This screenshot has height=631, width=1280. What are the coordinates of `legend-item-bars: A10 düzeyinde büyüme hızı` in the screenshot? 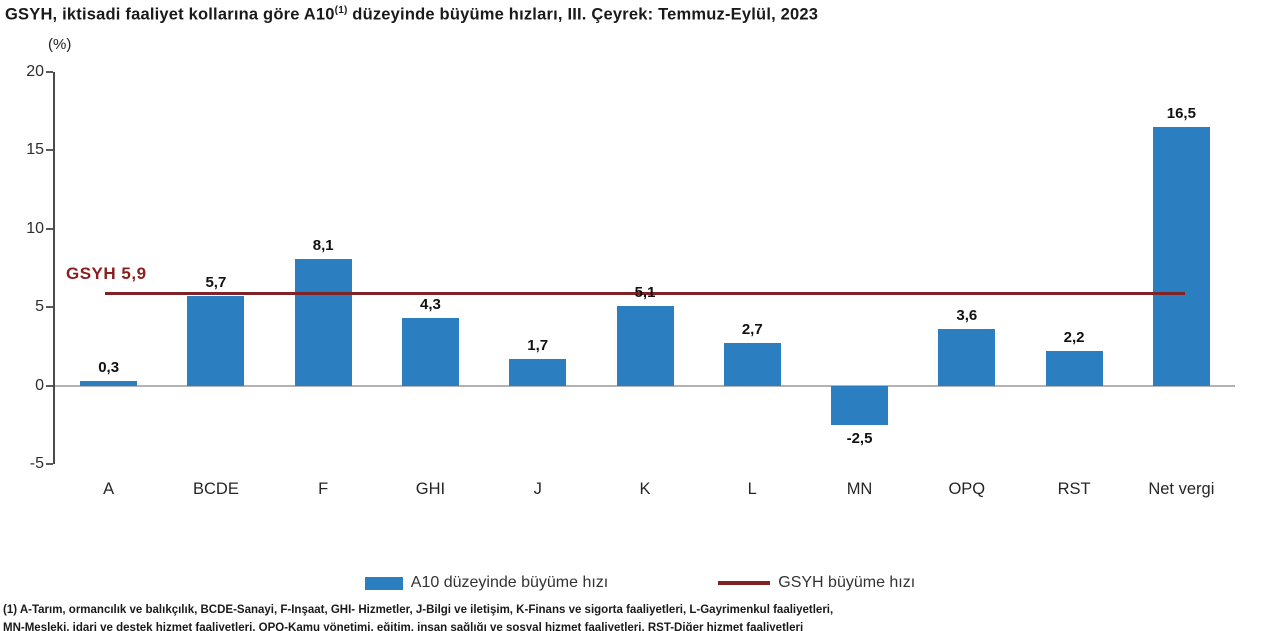 It's located at (486, 583).